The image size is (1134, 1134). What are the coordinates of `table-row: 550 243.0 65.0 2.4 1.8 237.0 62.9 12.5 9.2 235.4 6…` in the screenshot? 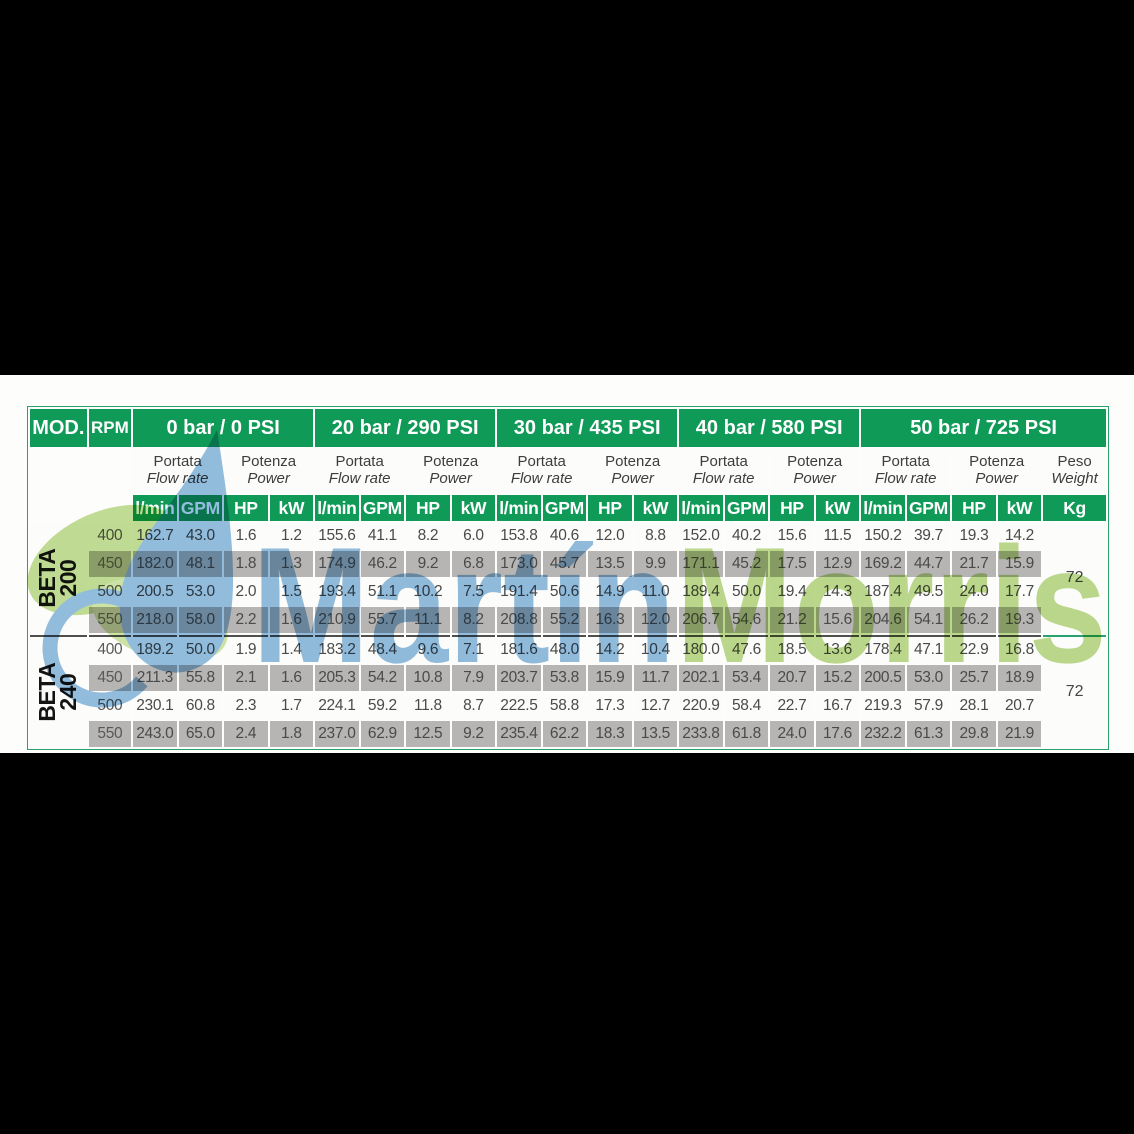 It's located at (568, 734).